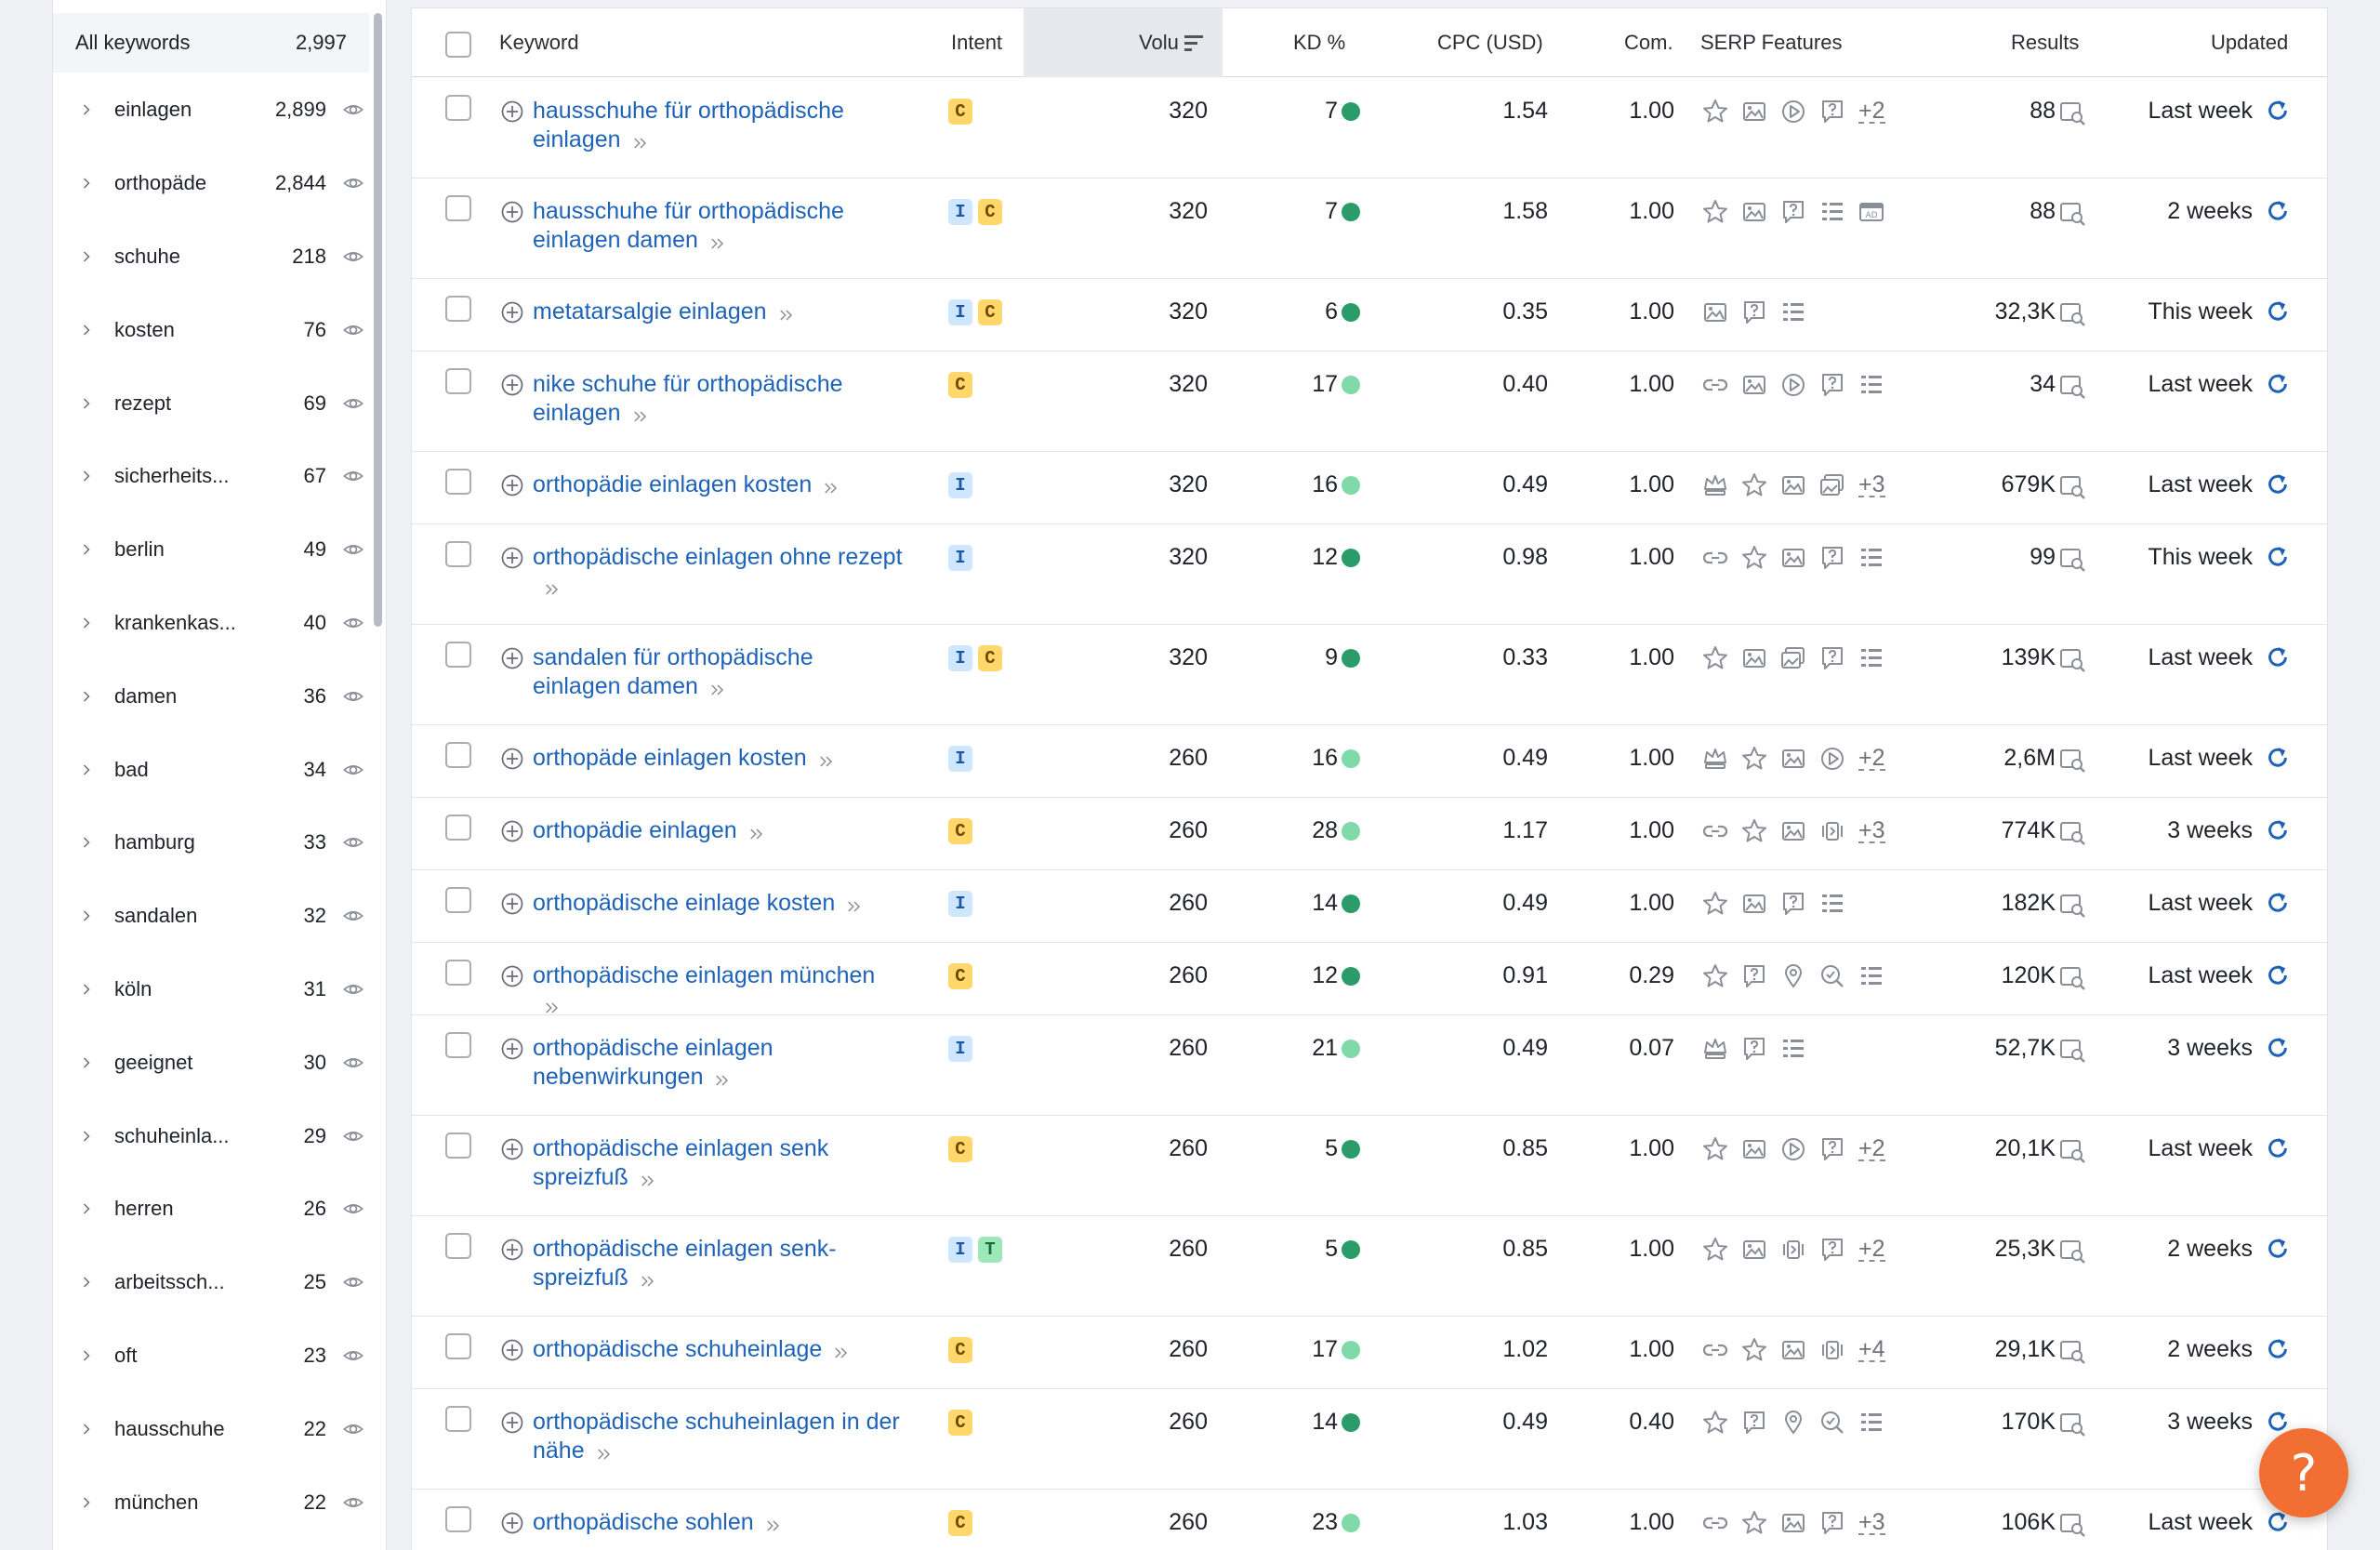 The height and width of the screenshot is (1550, 2380). I want to click on keyword-text: orthopädische einlagen senk spreizfuß, so click(681, 1162).